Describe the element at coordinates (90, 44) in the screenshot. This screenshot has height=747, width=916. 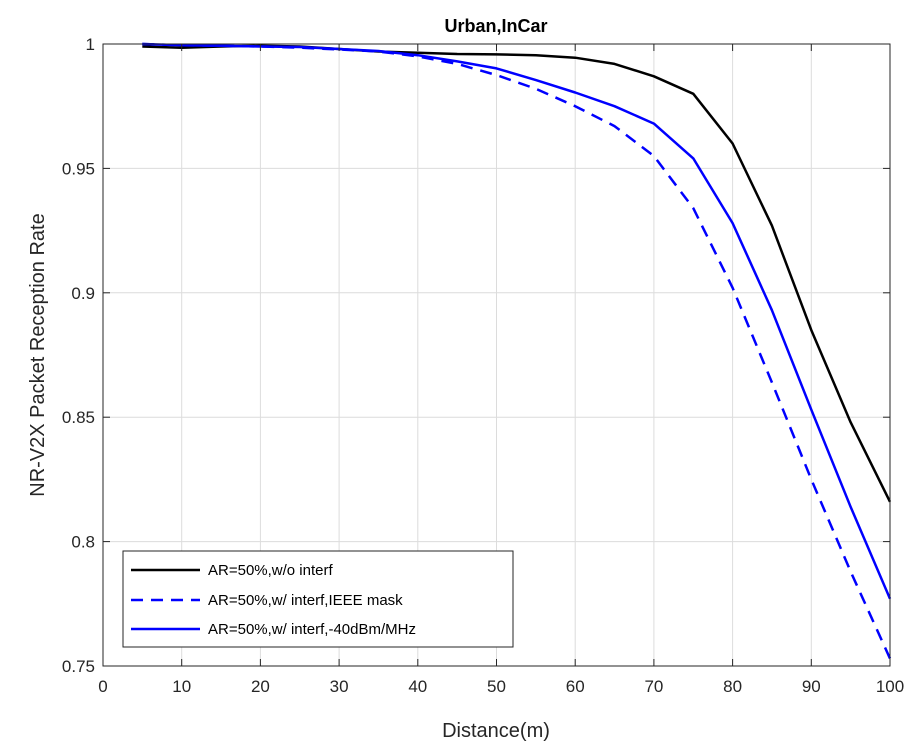
I see `y-tick-label: 1` at that location.